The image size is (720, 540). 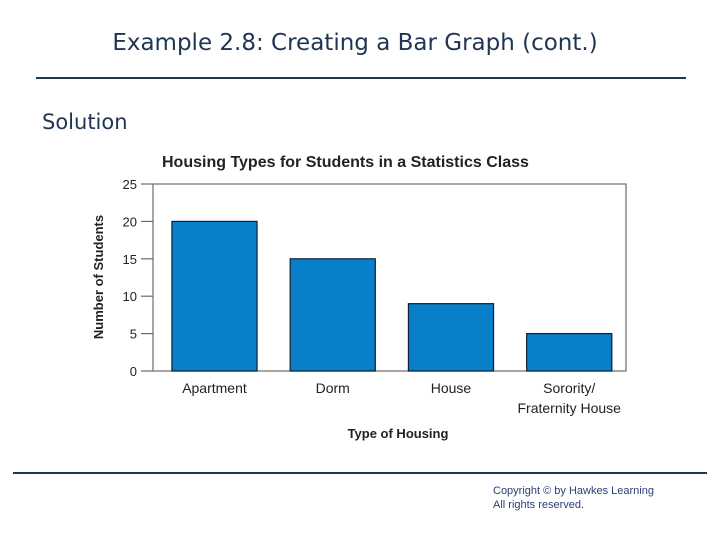 What do you see at coordinates (133, 371) in the screenshot?
I see `y-tick-label: 0` at bounding box center [133, 371].